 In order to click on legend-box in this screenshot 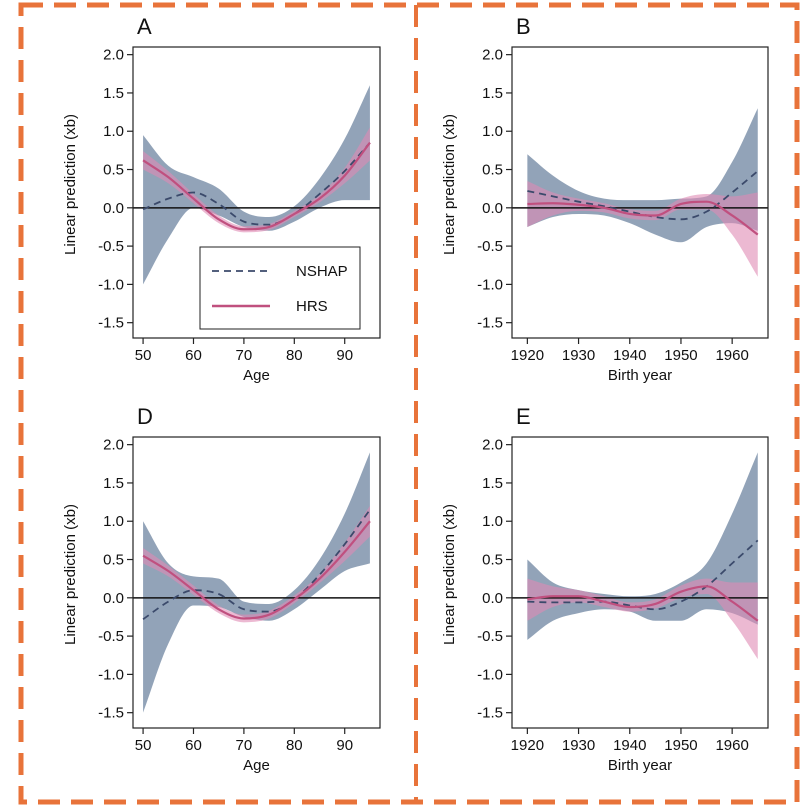, I will do `click(280, 288)`.